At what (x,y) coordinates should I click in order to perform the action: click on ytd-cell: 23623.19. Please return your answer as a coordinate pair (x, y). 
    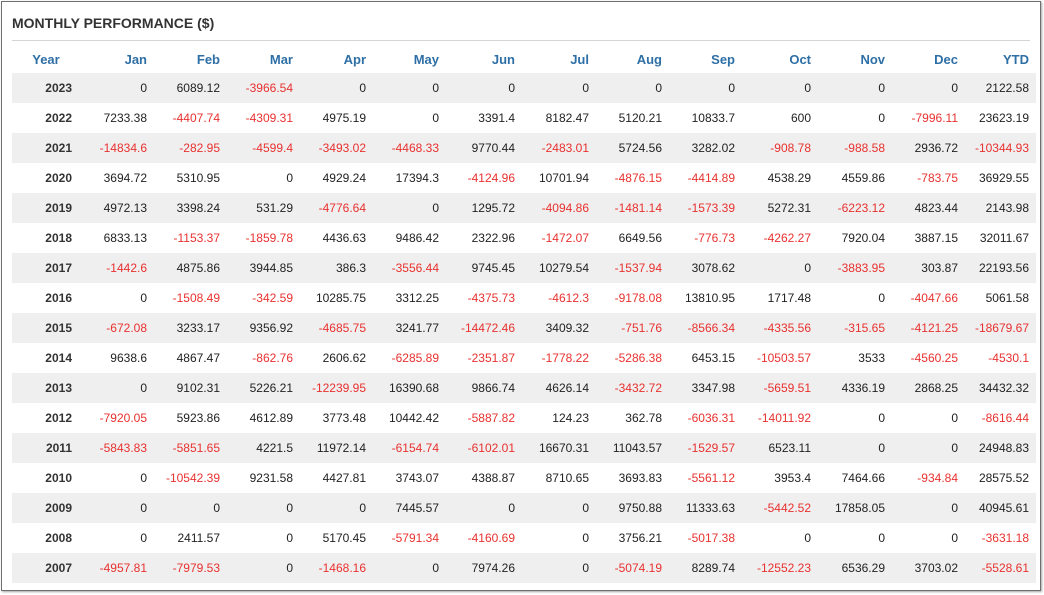
    Looking at the image, I should click on (1000, 118).